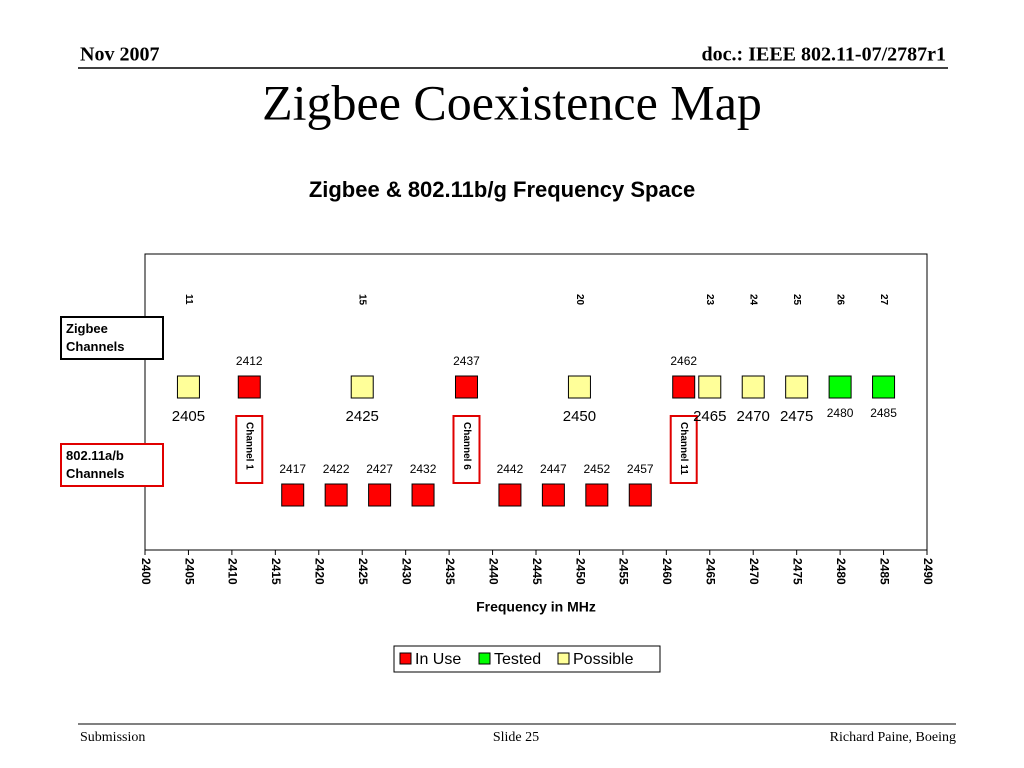 This screenshot has height=768, width=1024. What do you see at coordinates (233, 571) in the screenshot?
I see `x-tick-label: 2410` at bounding box center [233, 571].